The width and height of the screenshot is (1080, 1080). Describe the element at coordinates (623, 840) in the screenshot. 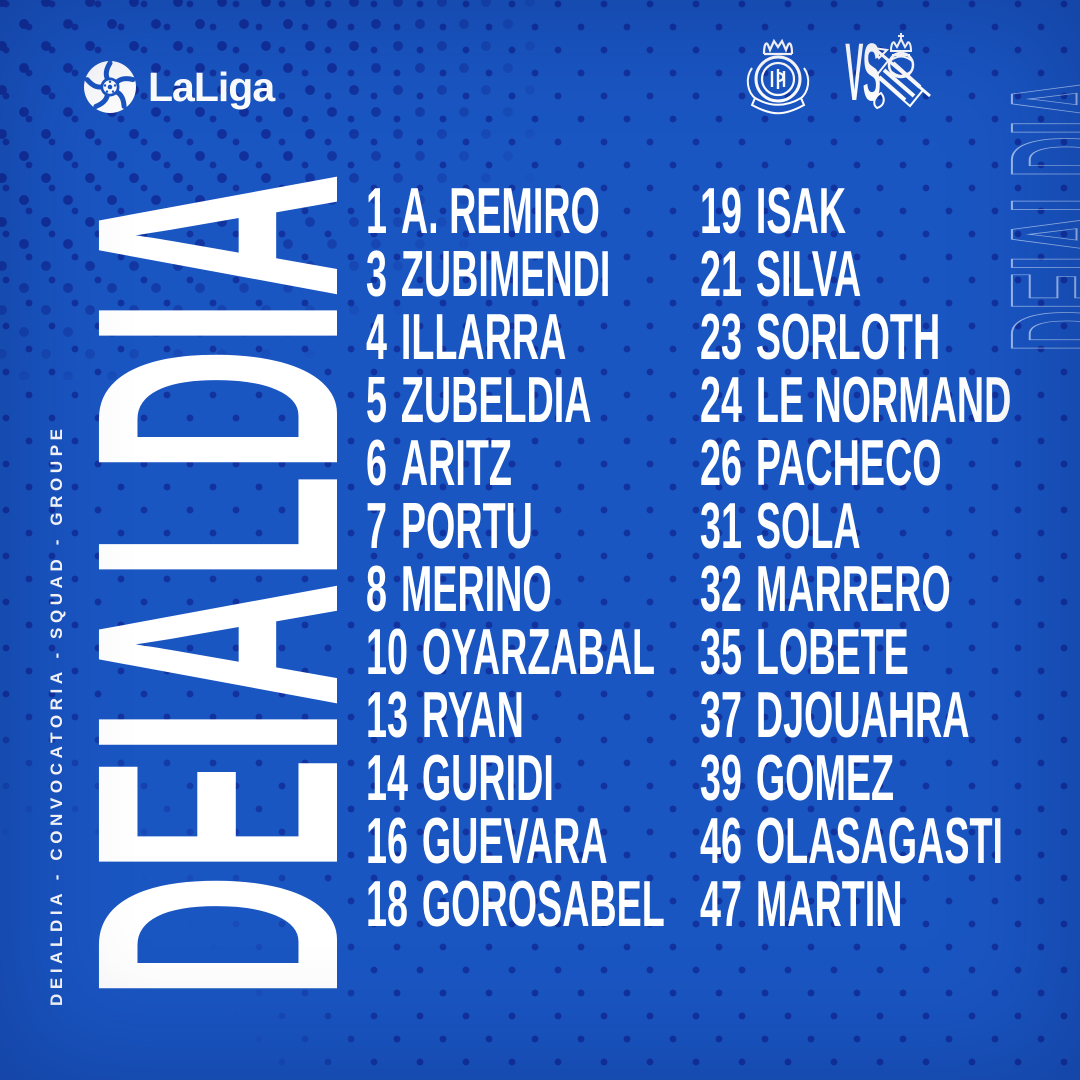

I see `player-row: 16 GUEVARA` at that location.